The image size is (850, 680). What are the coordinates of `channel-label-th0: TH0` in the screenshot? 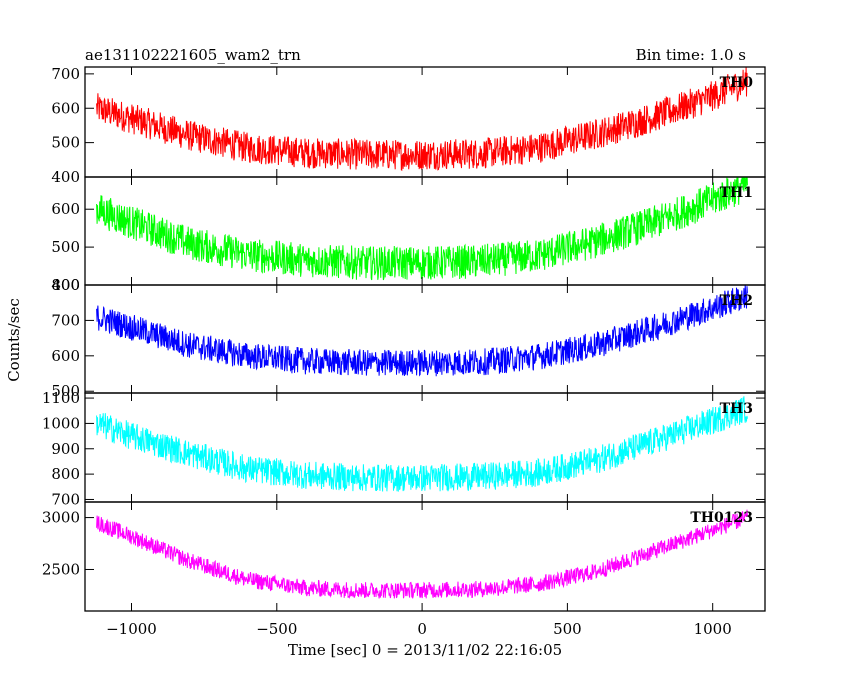 It's located at (737, 83).